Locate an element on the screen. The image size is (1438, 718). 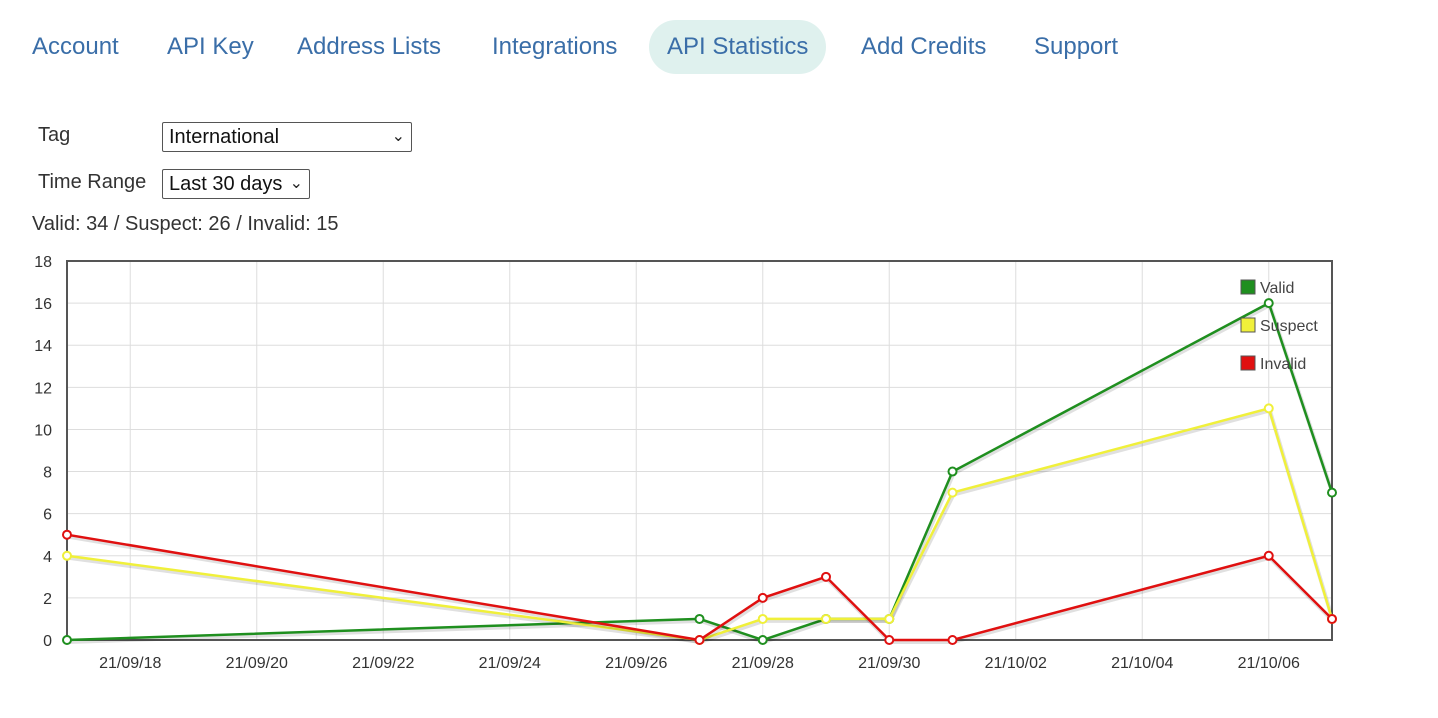
y-tick-label: 16 is located at coordinates (43, 304).